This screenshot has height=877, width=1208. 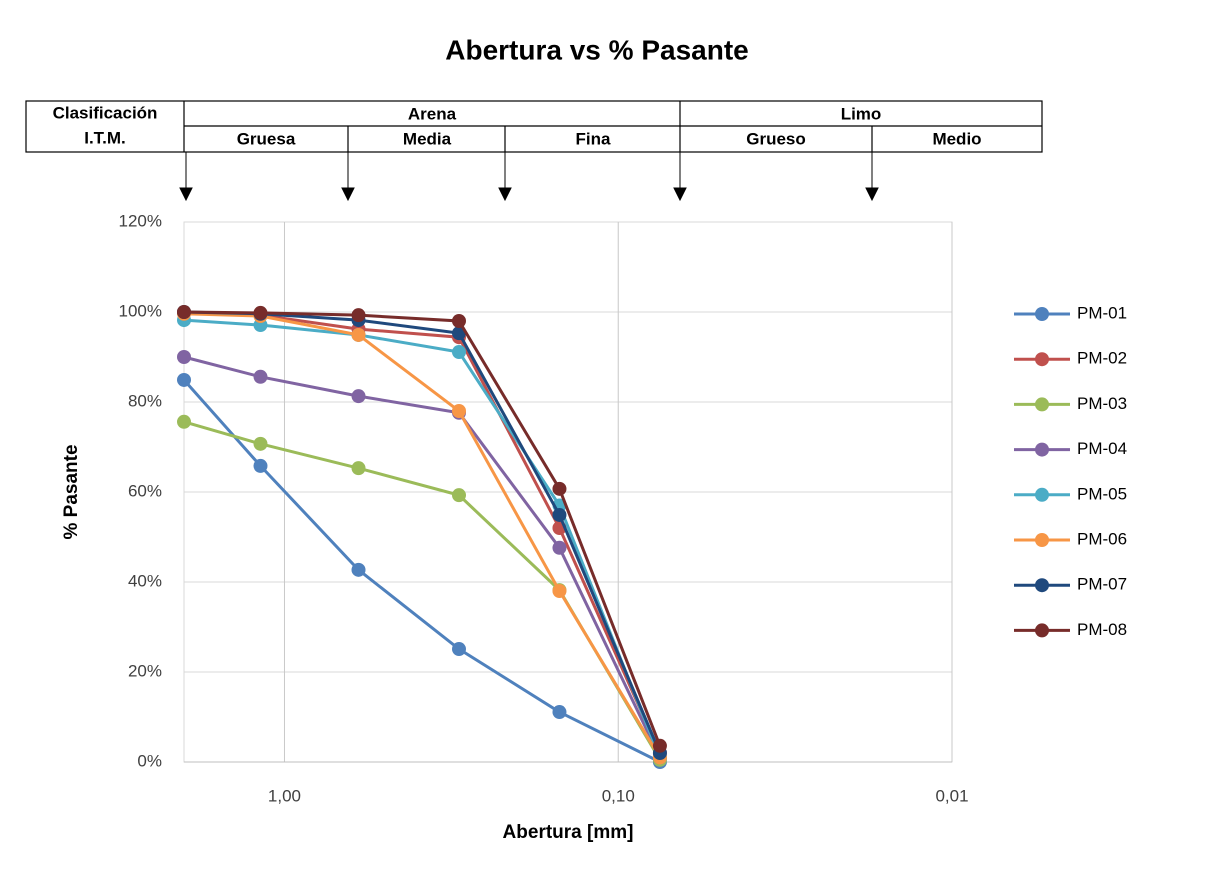 I want to click on table-sub: Medio, so click(x=956, y=138).